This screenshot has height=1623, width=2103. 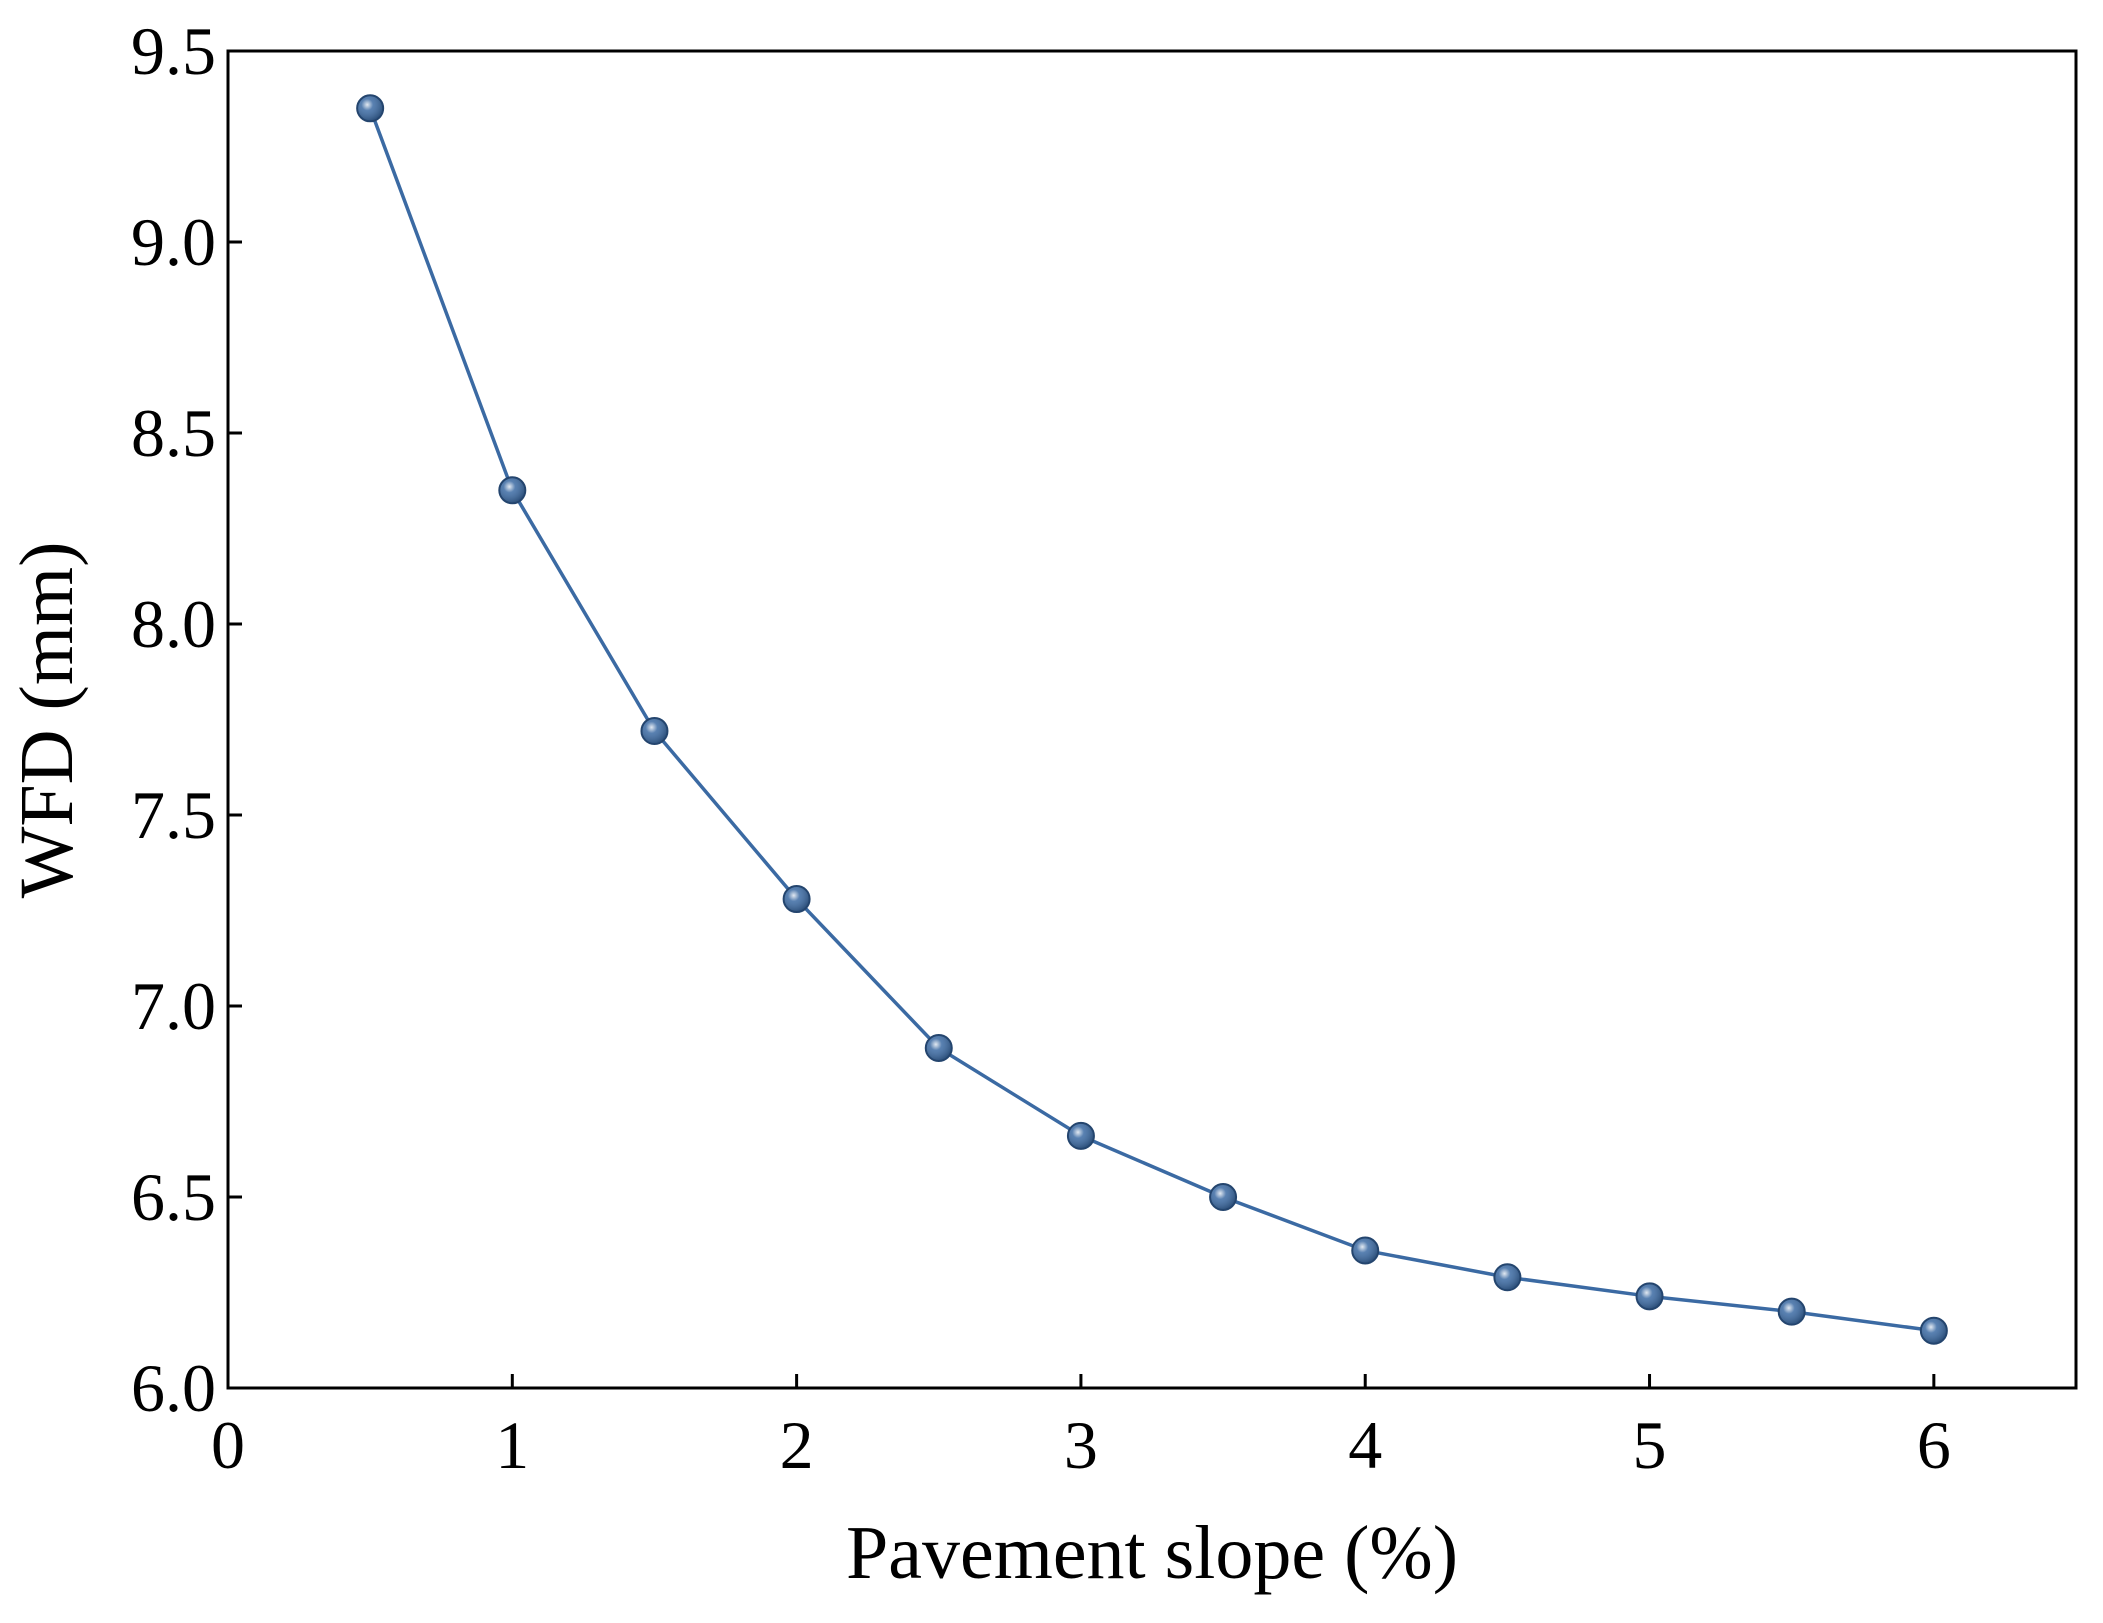 What do you see at coordinates (173, 624) in the screenshot?
I see `y-tick-label: 8.0` at bounding box center [173, 624].